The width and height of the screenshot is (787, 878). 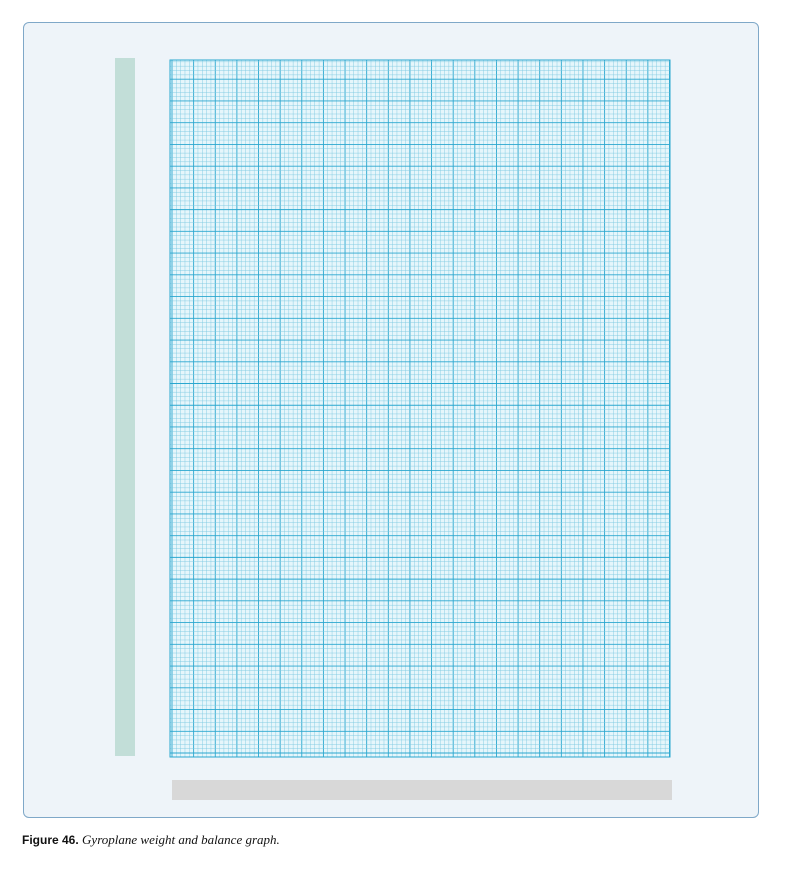 What do you see at coordinates (181, 839) in the screenshot?
I see `figure-caption-text: Gyroplane weight and balance graph.` at bounding box center [181, 839].